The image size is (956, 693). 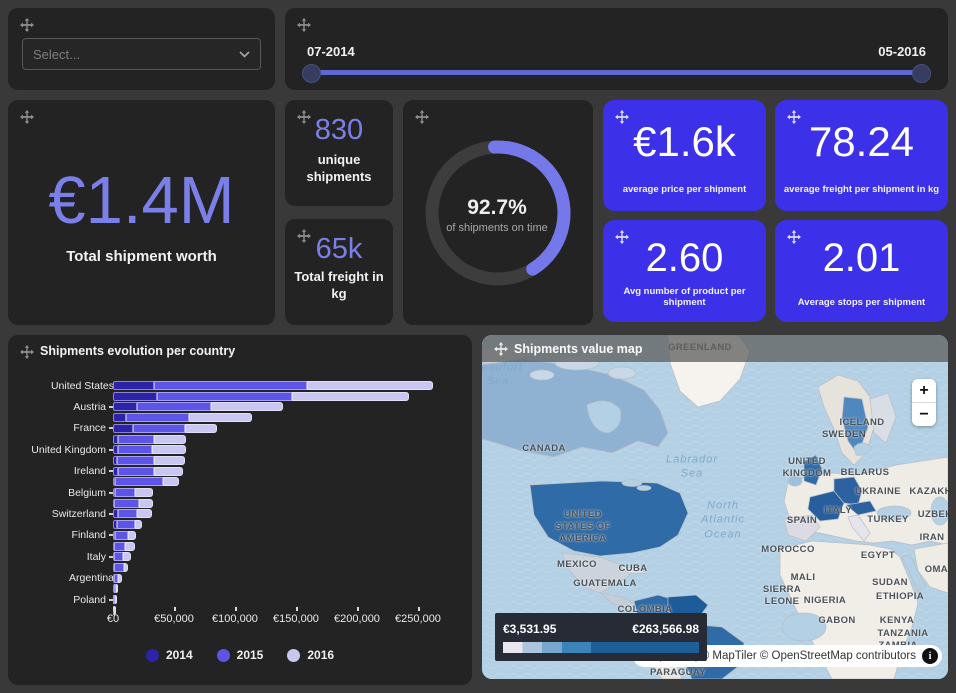 I want to click on bar-row-label: Belgium, so click(x=61, y=493).